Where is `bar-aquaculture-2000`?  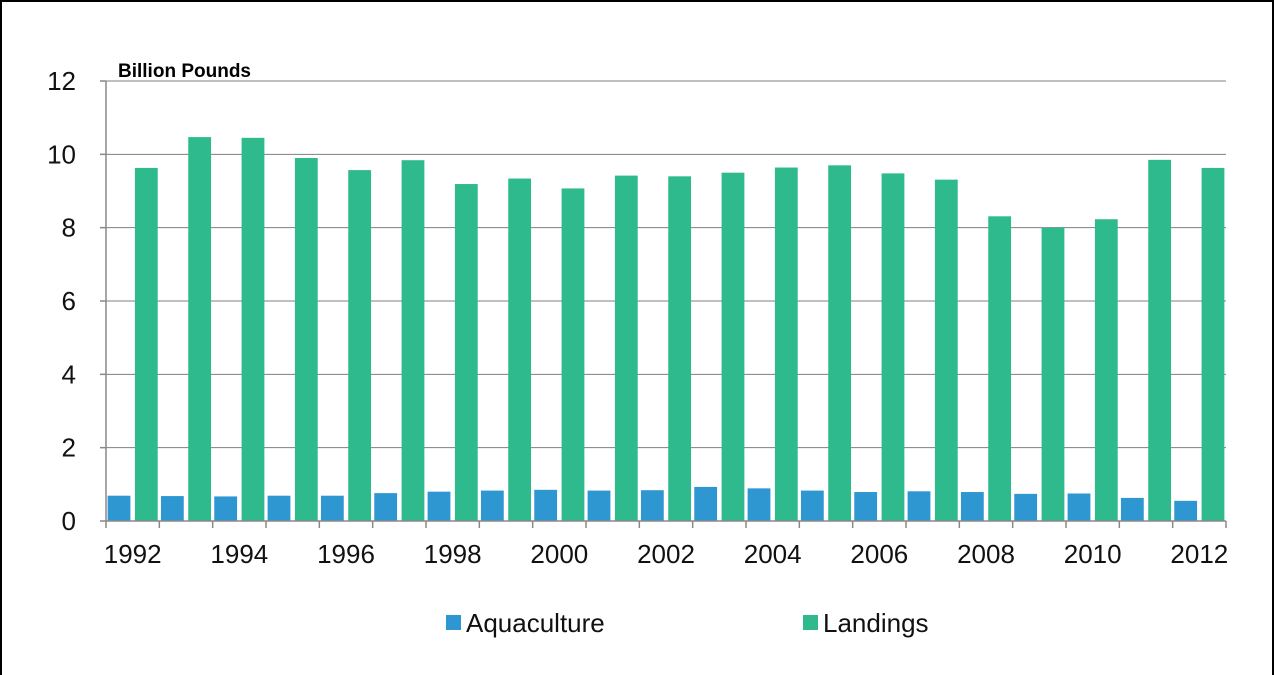
bar-aquaculture-2000 is located at coordinates (546, 505).